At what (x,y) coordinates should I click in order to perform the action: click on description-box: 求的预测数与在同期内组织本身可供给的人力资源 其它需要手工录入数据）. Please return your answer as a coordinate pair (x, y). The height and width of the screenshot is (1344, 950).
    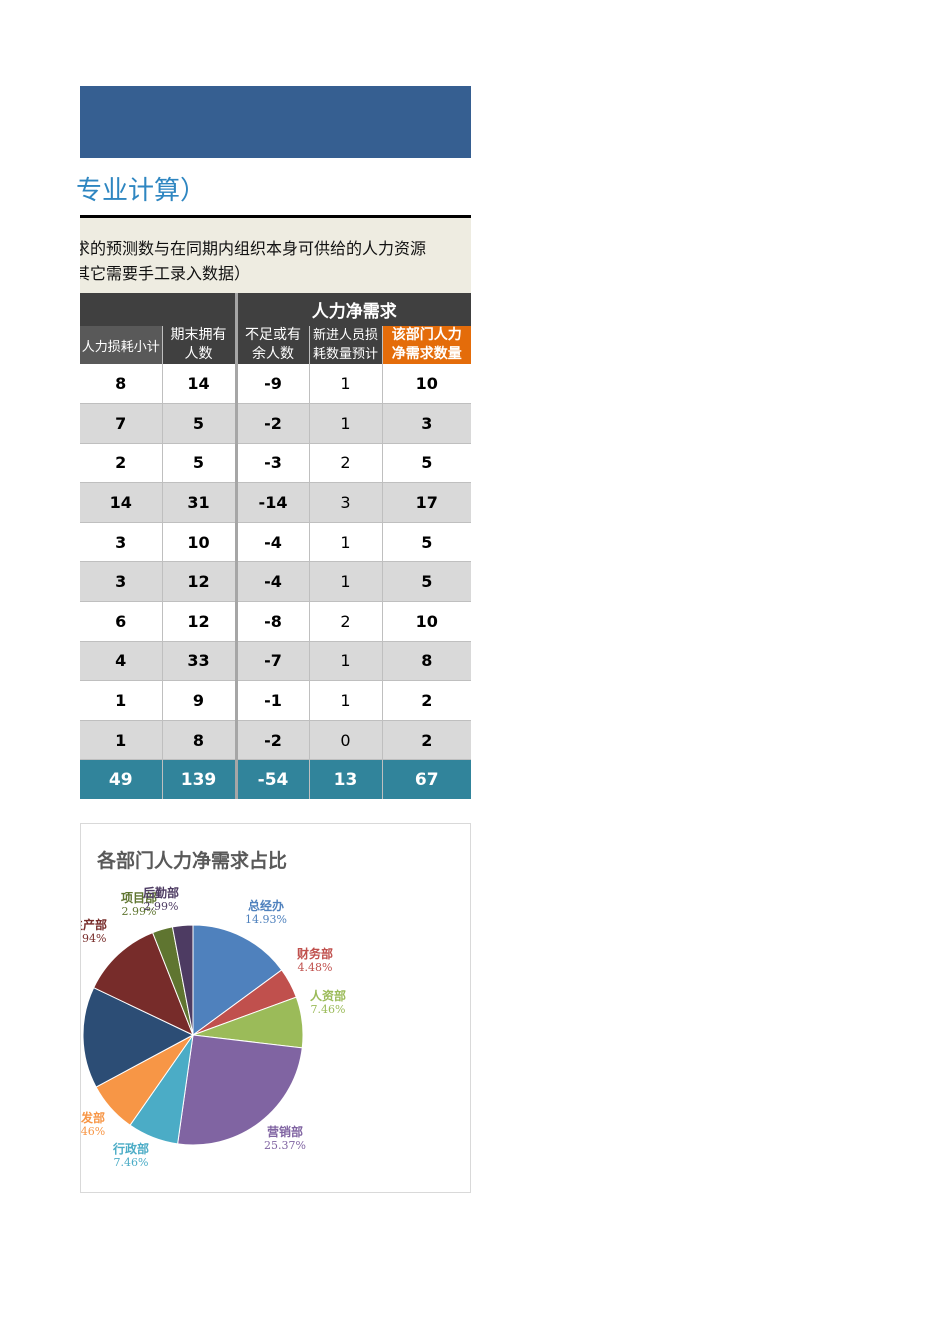
    Looking at the image, I should click on (275, 254).